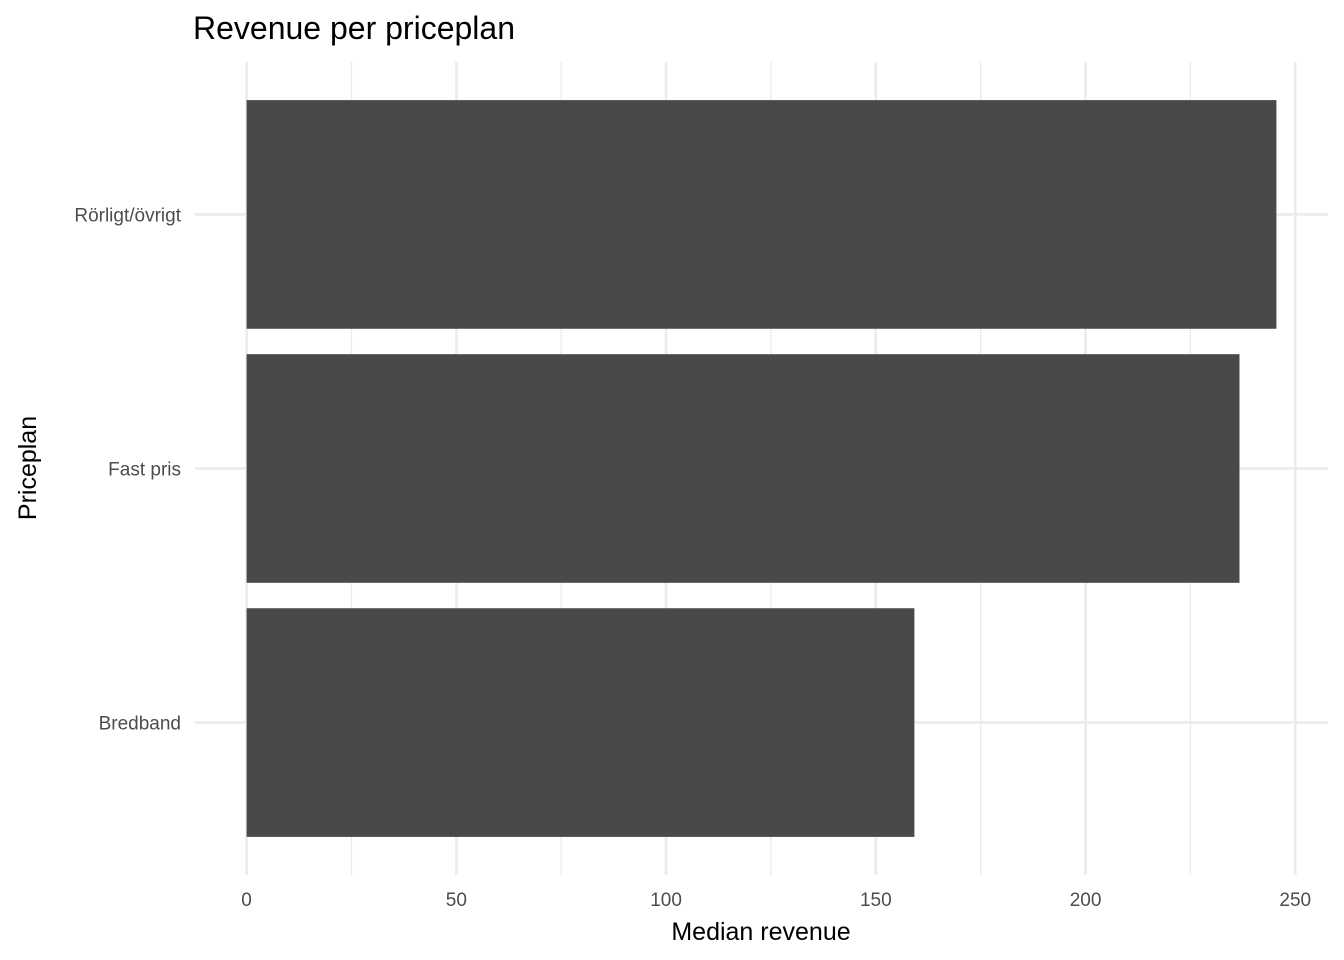 The image size is (1344, 960). I want to click on x-tick-label: 200, so click(1086, 900).